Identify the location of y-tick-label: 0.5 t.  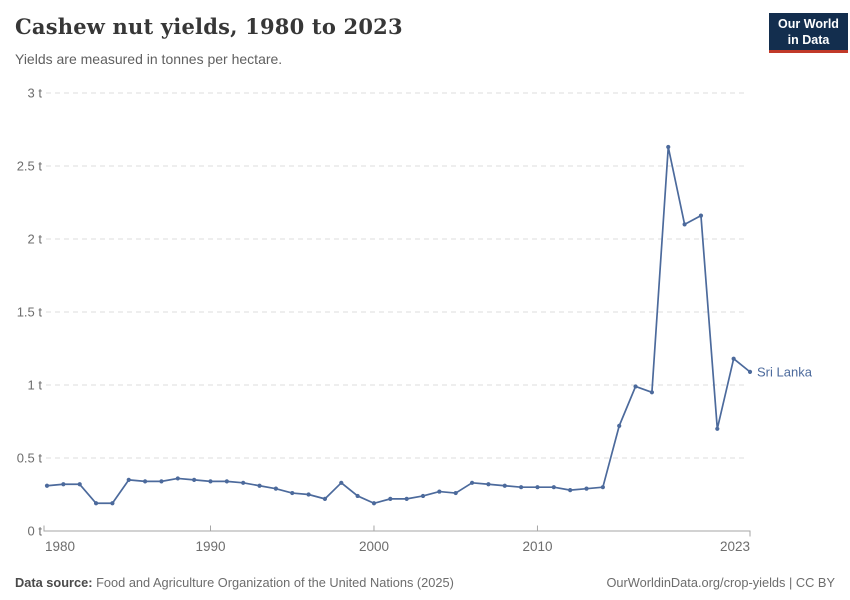
(30, 458).